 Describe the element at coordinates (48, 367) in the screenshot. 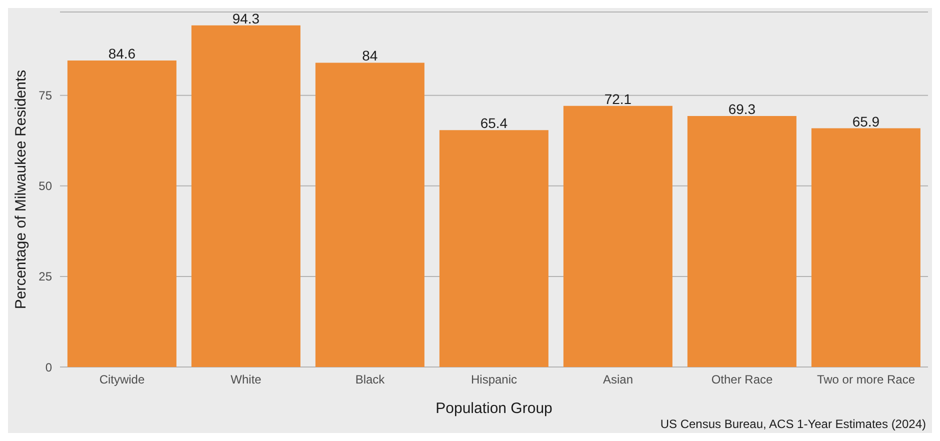

I see `y-tick-label: 0` at that location.